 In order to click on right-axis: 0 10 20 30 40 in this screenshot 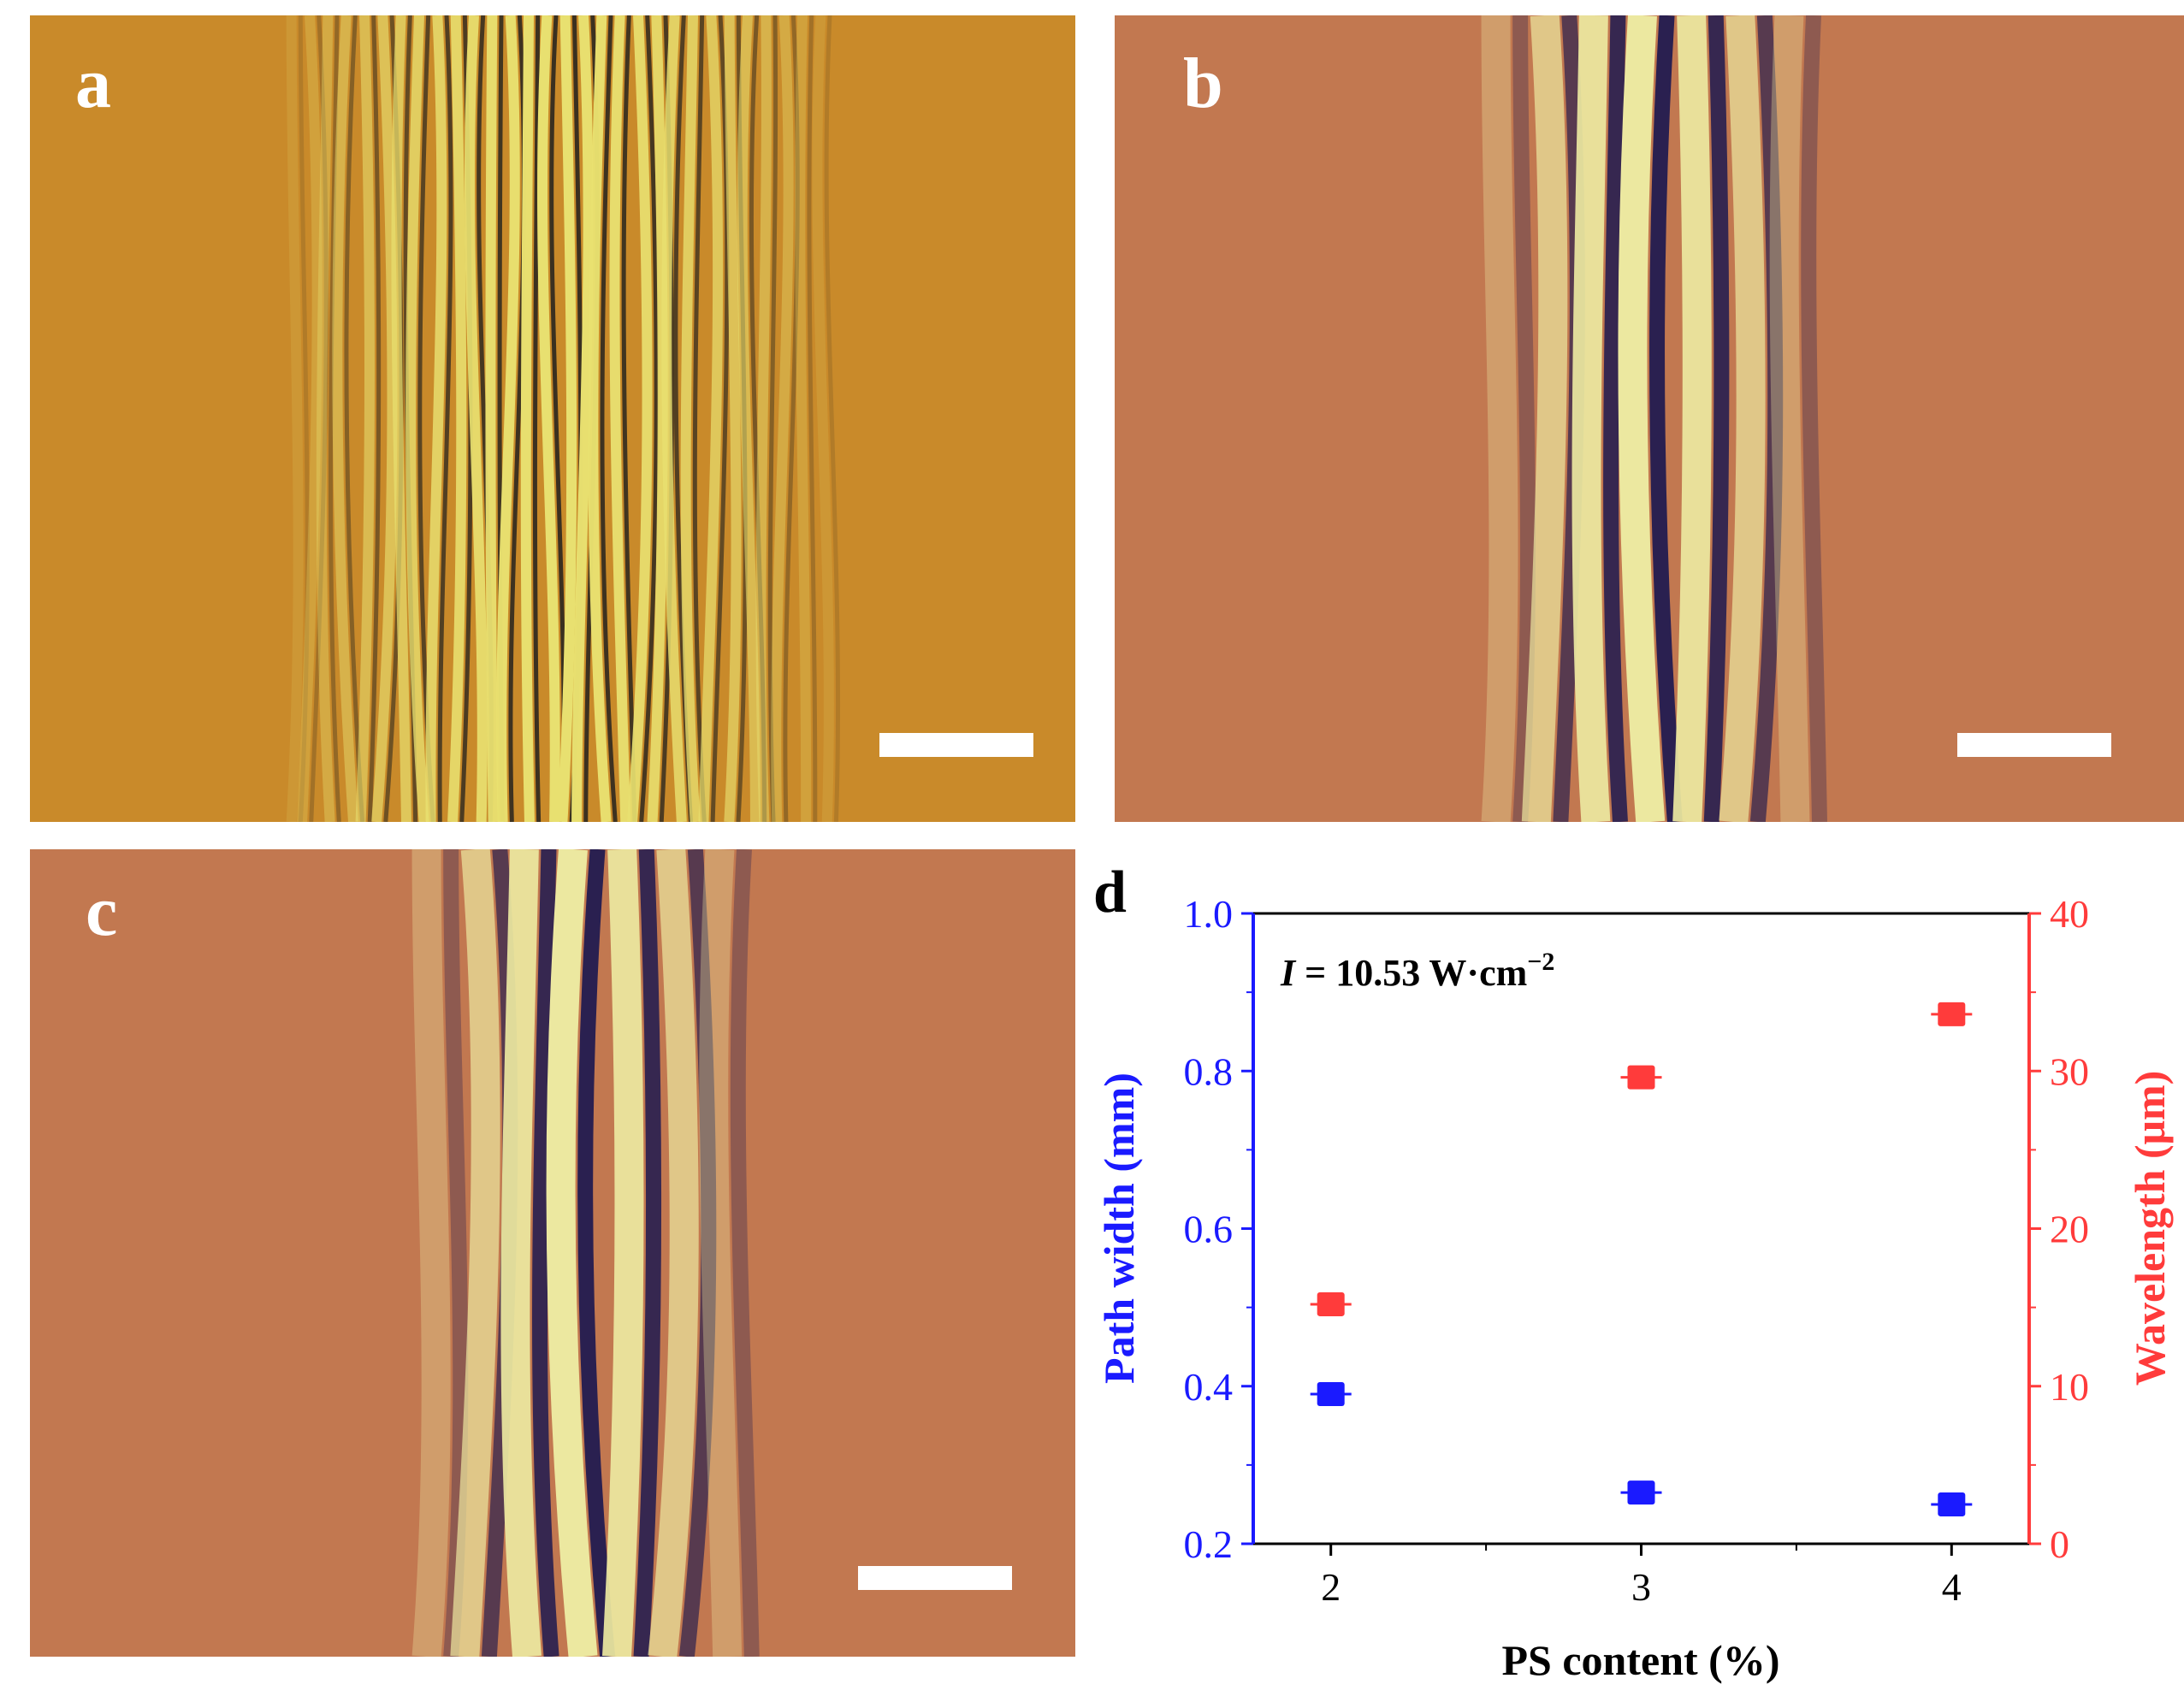, I will do `click(2058, 1229)`.